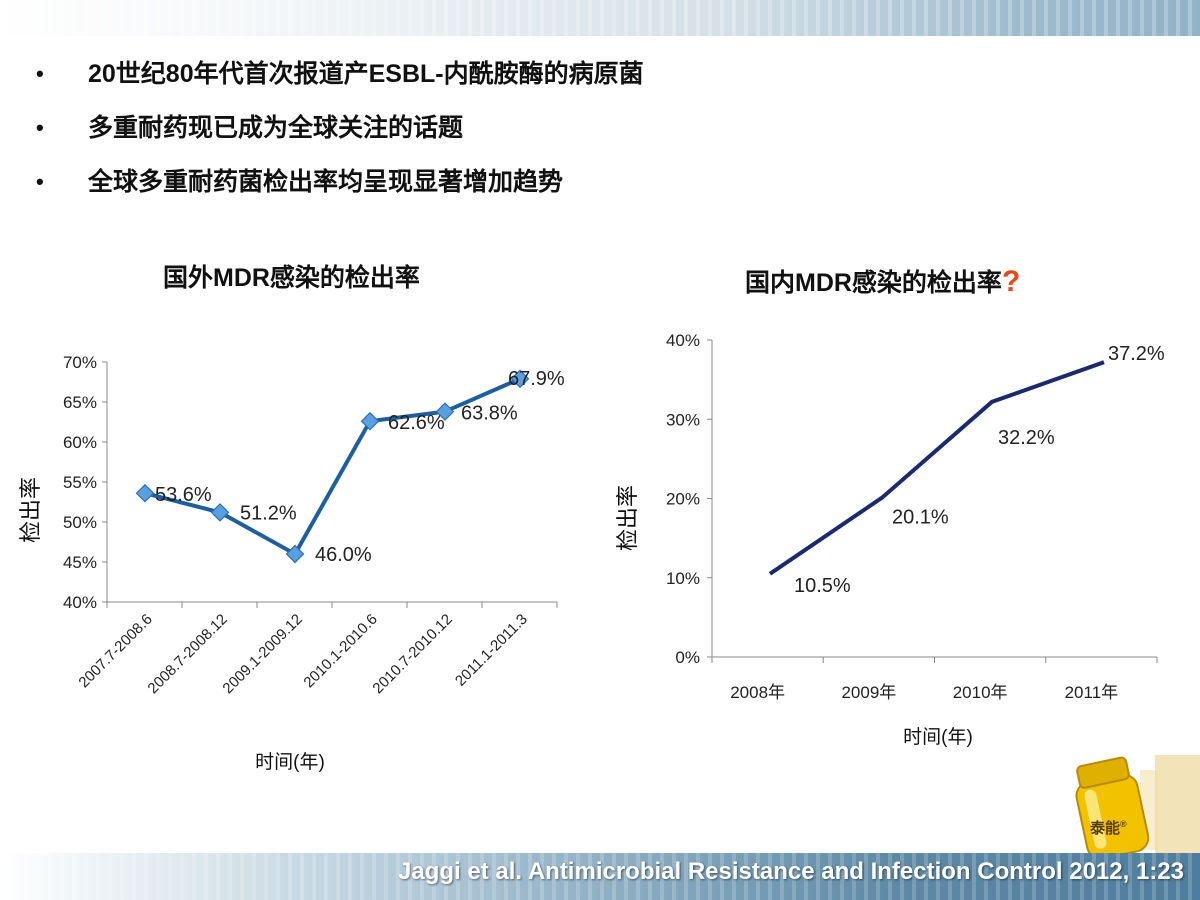 This screenshot has height=900, width=1200. I want to click on y-tick-label: 70%, so click(80, 362).